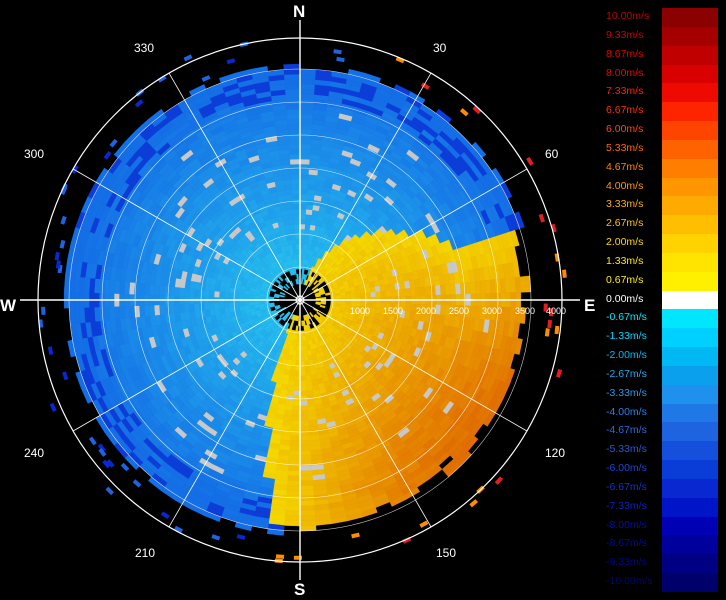 The width and height of the screenshot is (726, 600). What do you see at coordinates (525, 311) in the screenshot?
I see `range-label: 3500` at bounding box center [525, 311].